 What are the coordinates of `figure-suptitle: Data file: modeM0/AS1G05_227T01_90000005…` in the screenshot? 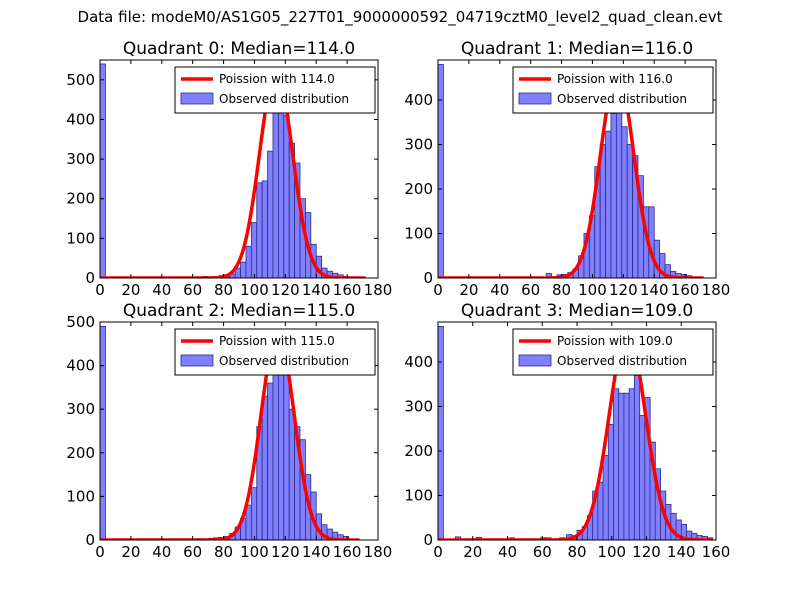 It's located at (400, 17).